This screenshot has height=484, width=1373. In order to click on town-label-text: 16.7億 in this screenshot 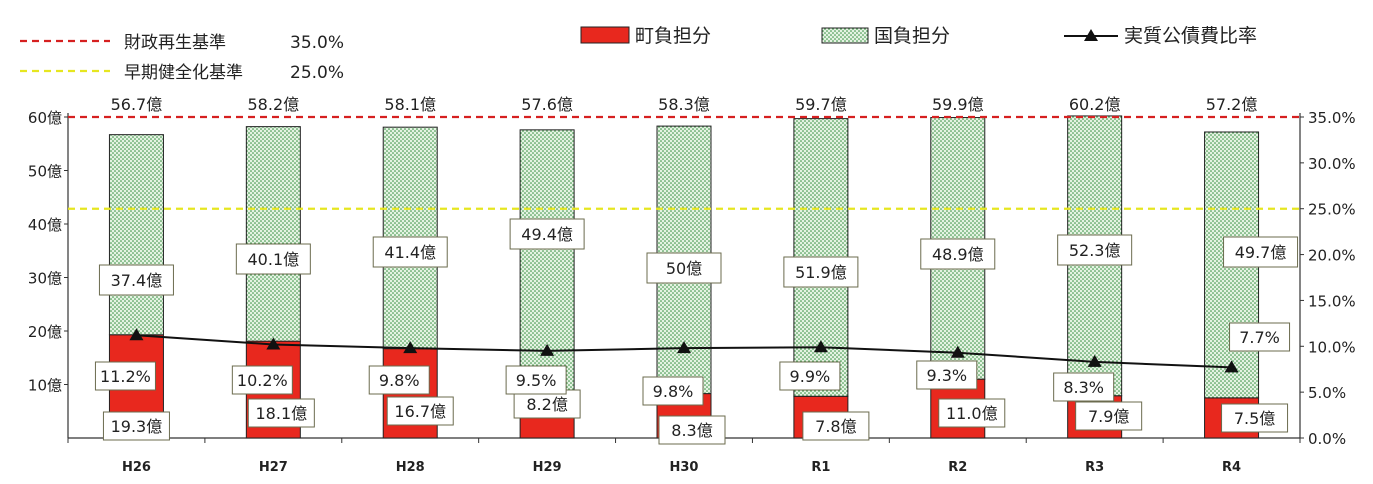, I will do `click(420, 411)`.